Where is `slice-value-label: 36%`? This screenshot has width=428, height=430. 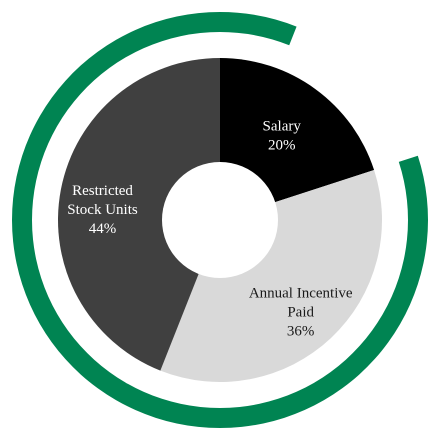 slice-value-label: 36% is located at coordinates (301, 332).